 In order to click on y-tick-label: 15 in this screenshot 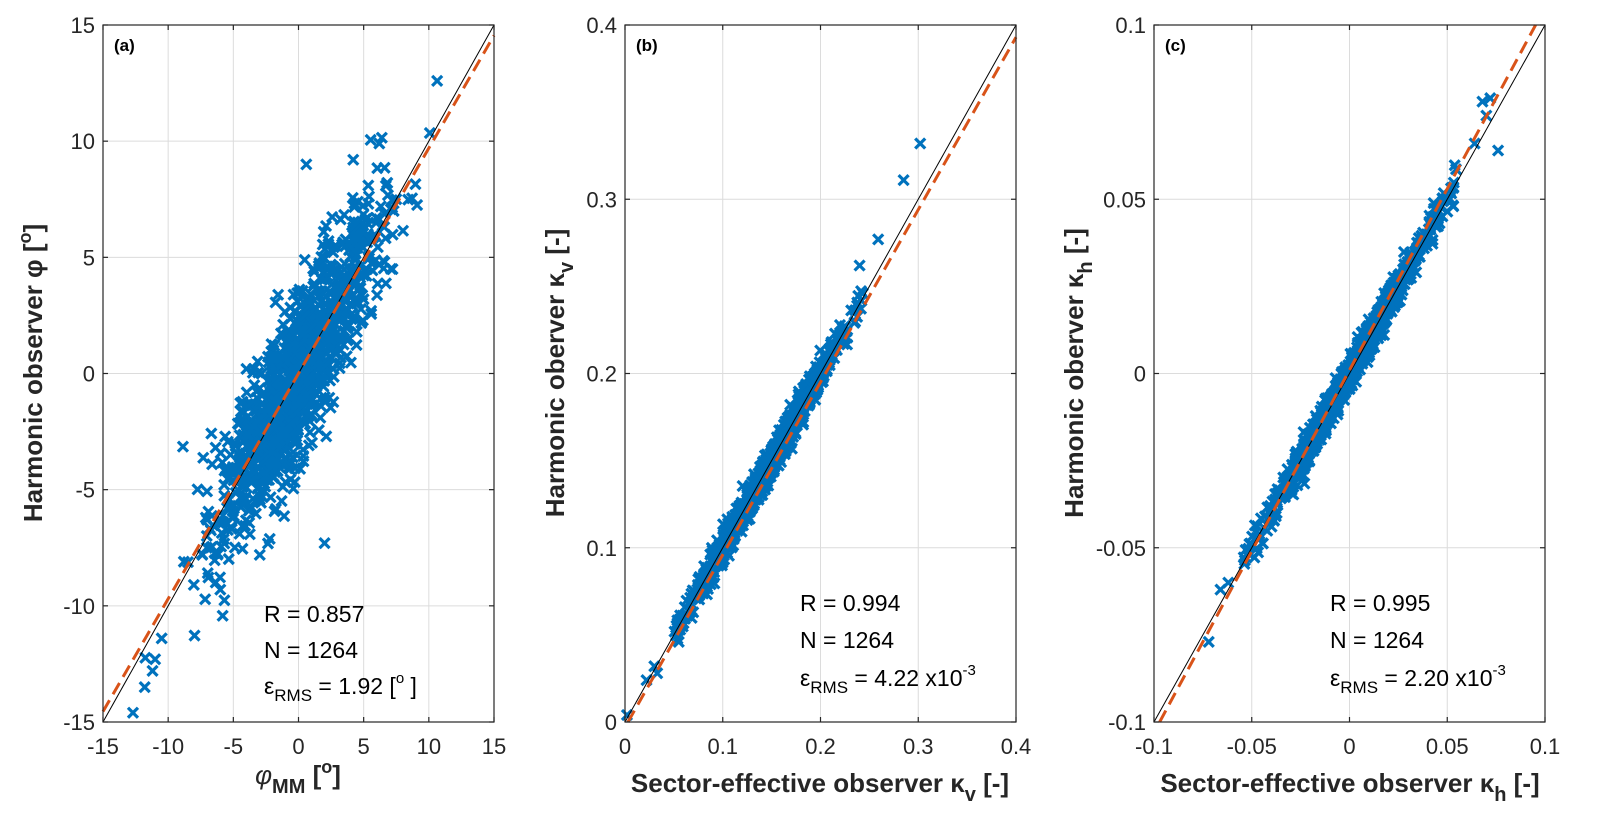, I will do `click(83, 25)`.